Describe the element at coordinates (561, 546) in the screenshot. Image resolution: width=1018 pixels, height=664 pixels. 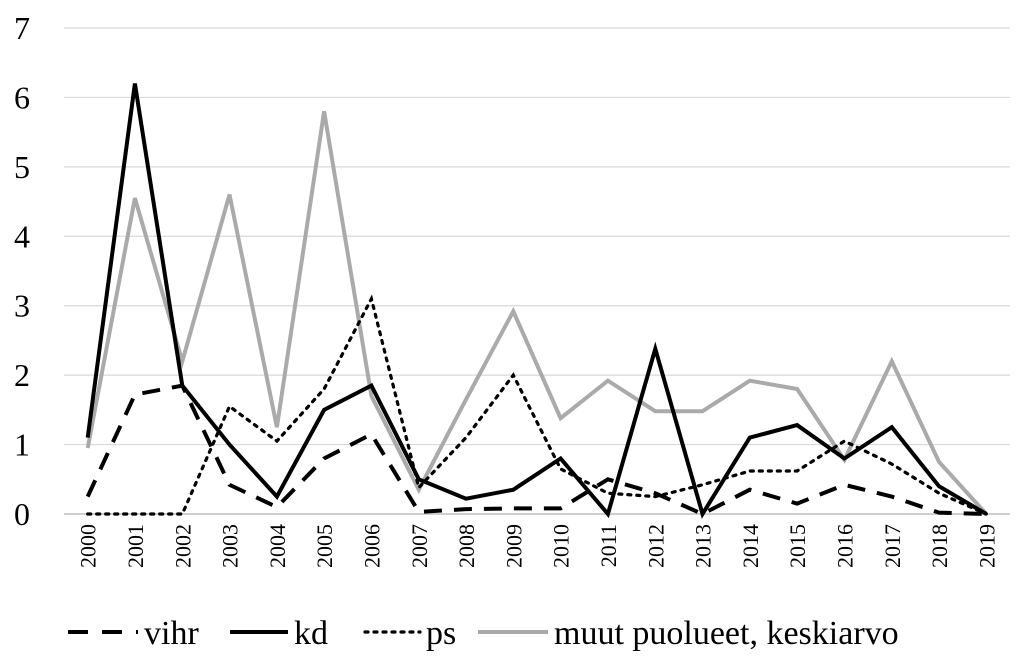
I see `x-tick-label: 2010` at that location.